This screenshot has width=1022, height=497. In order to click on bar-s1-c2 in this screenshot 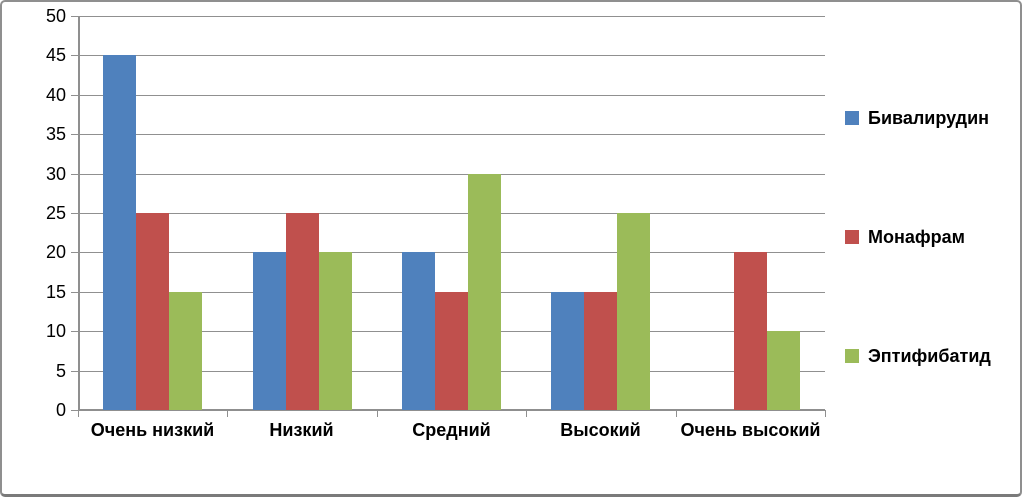, I will do `click(451, 351)`.